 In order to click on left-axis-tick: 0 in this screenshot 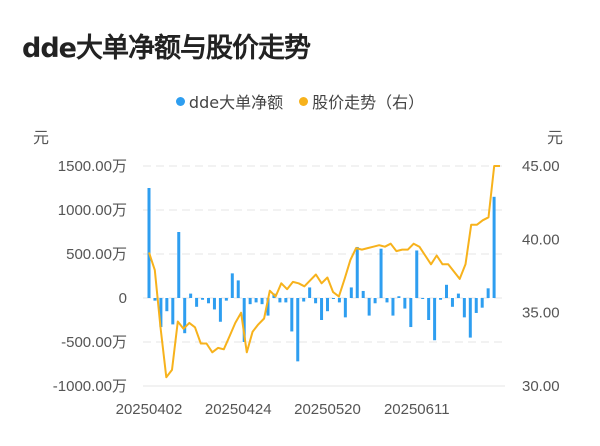, I will do `click(123, 298)`.